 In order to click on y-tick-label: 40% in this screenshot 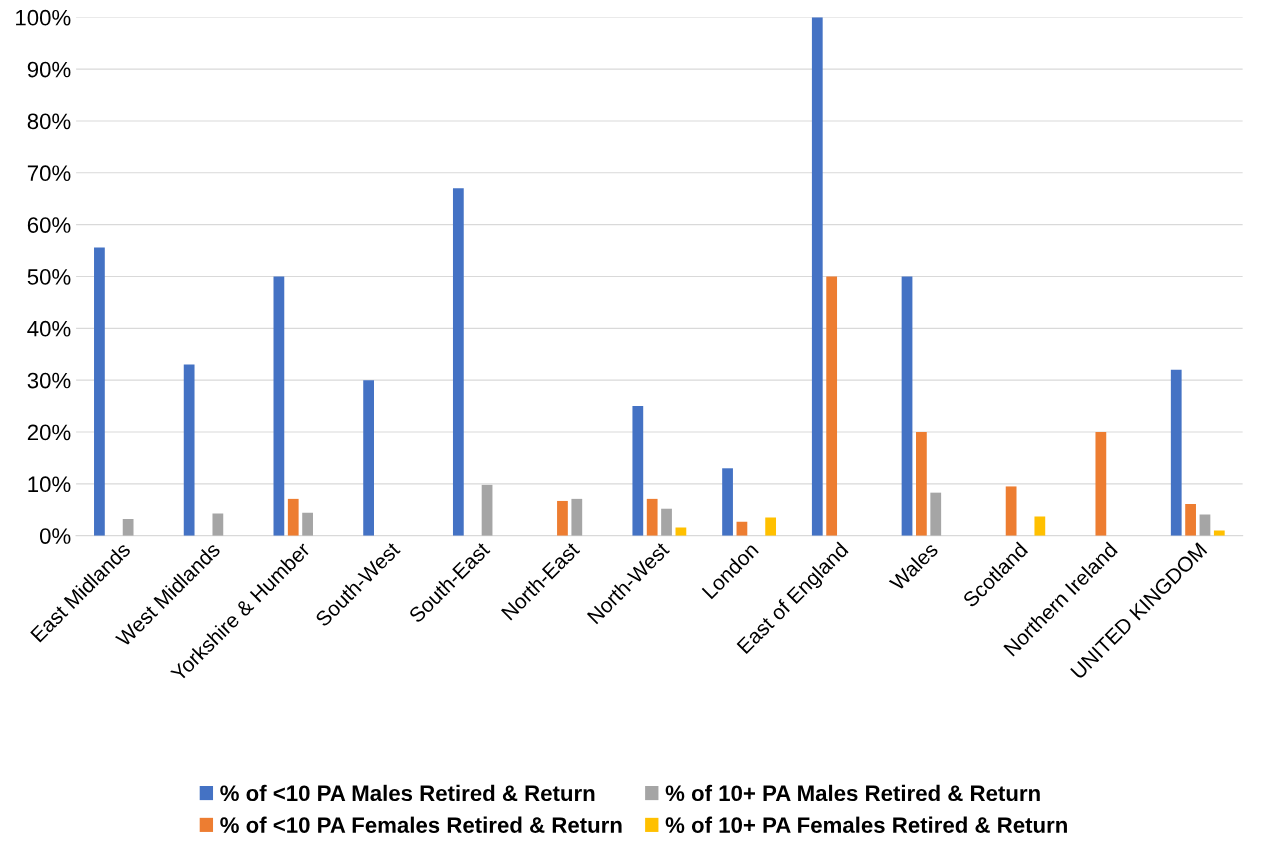, I will do `click(49, 328)`.